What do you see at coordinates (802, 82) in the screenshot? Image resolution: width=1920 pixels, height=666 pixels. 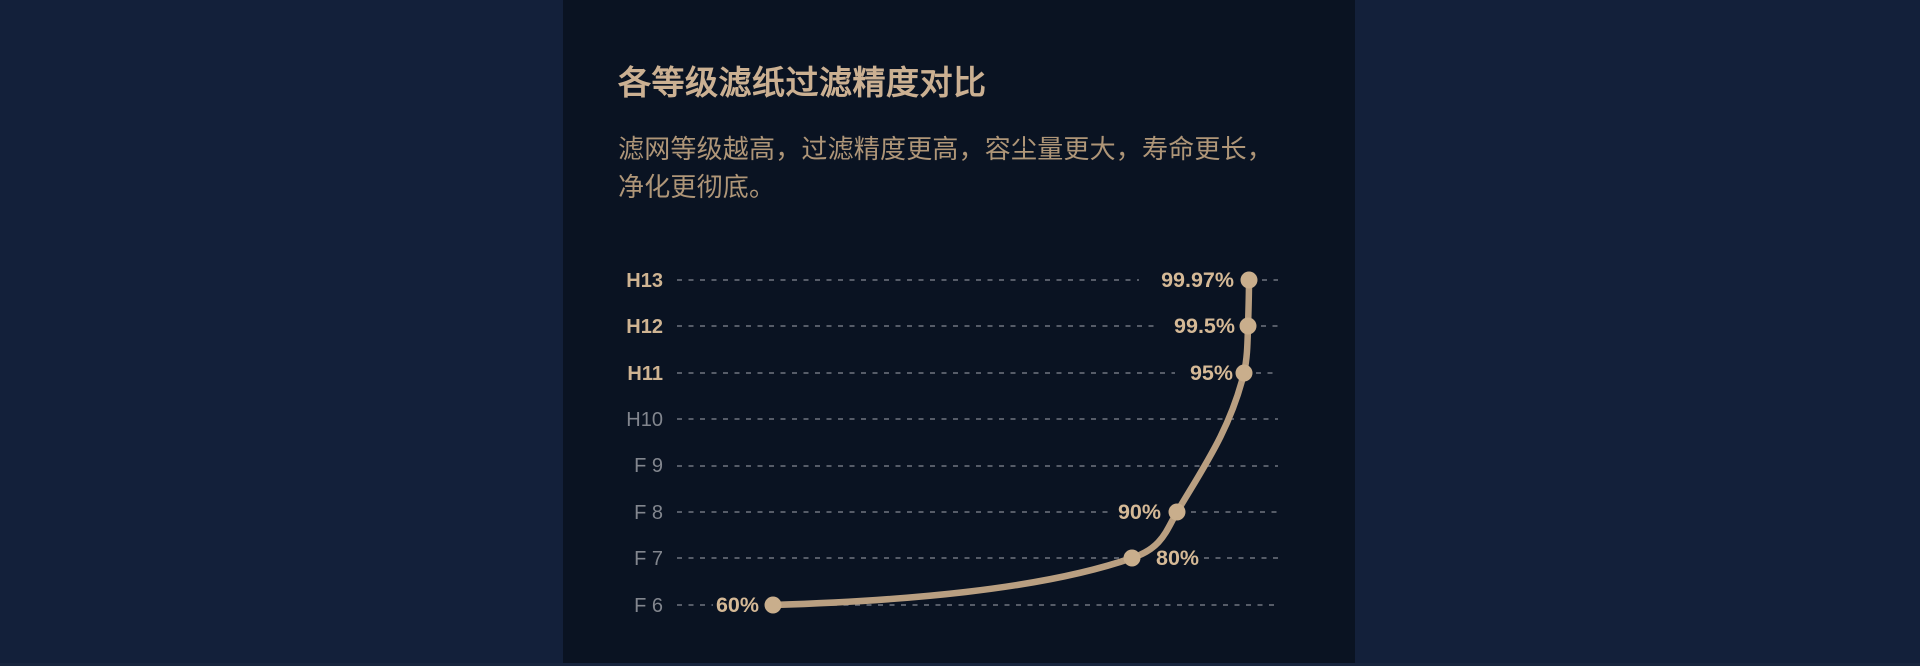 I see `section-title: 各等级滤纸过滤精度对比` at bounding box center [802, 82].